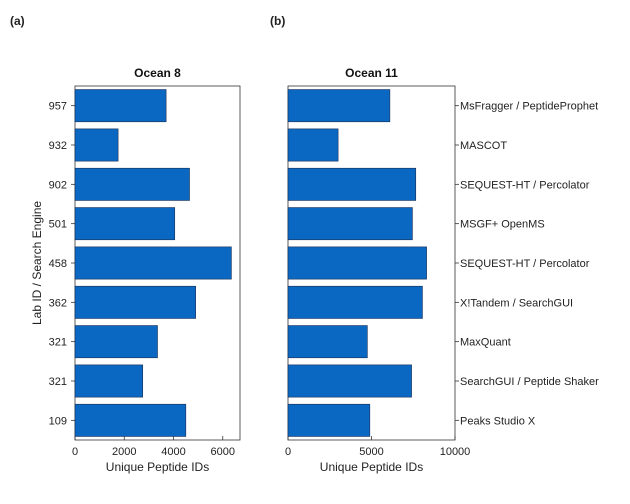  What do you see at coordinates (58, 421) in the screenshot?
I see `y-tick-label: 109` at bounding box center [58, 421].